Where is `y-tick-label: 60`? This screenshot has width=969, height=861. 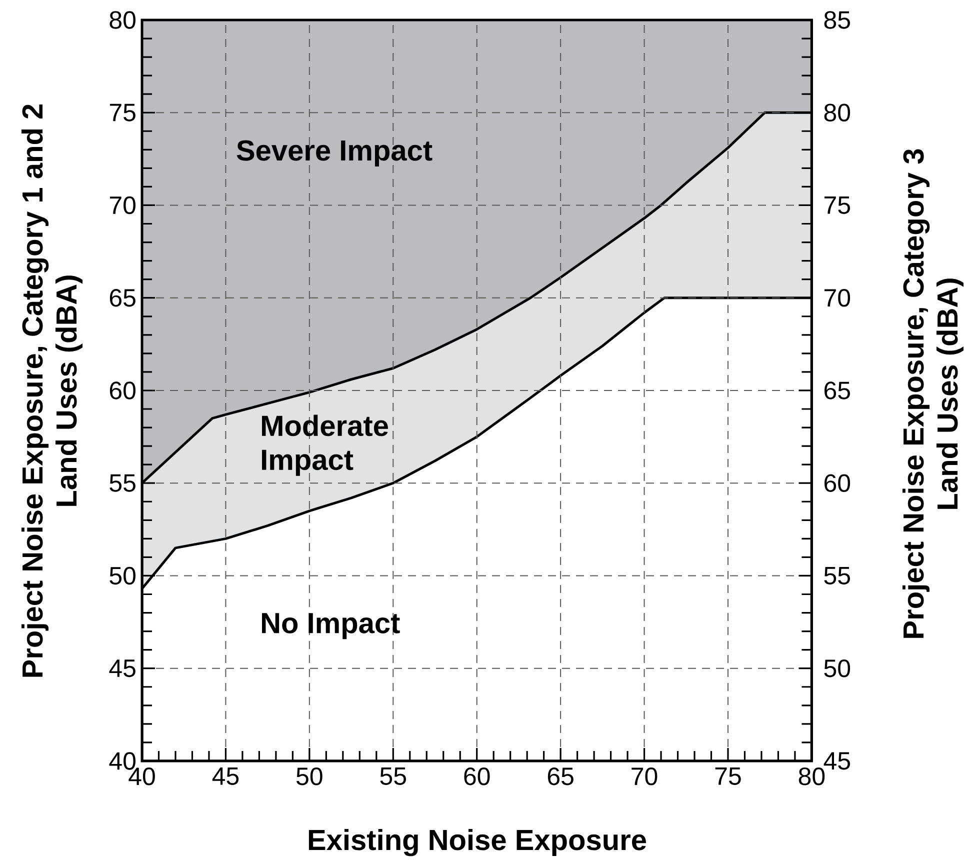
y-tick-label: 60 is located at coordinates (123, 391).